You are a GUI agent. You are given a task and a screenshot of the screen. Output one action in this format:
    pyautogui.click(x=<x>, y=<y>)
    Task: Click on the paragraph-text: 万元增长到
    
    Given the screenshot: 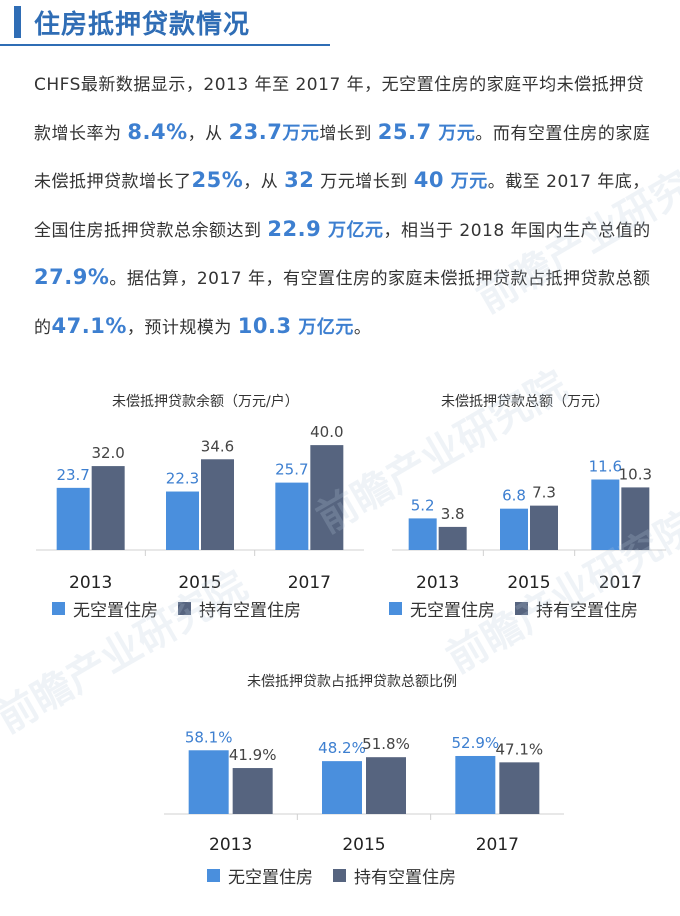 What is the action you would take?
    pyautogui.click(x=364, y=182)
    